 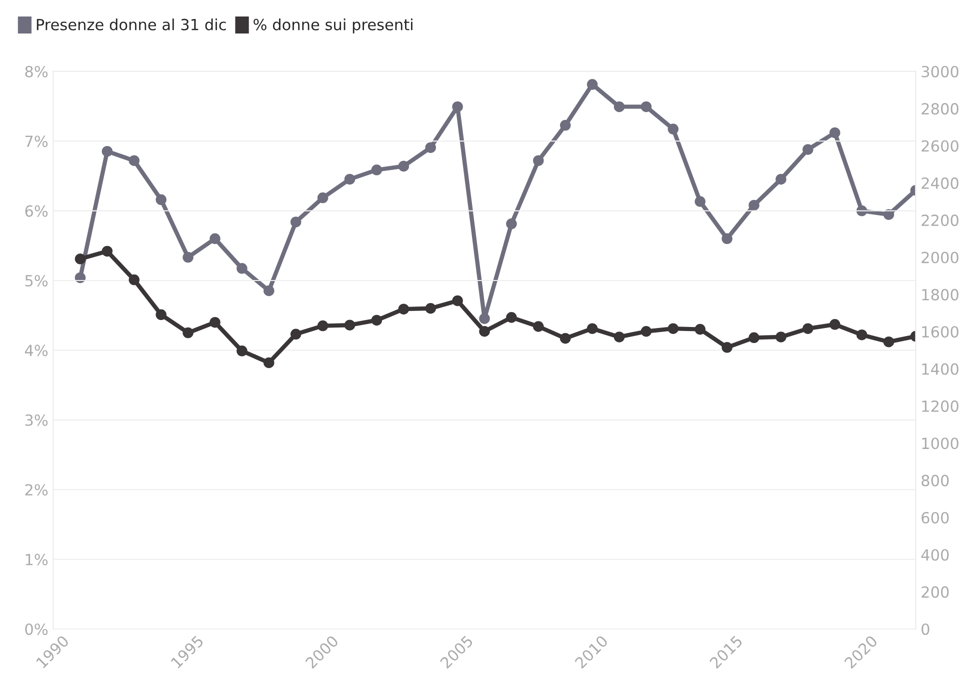 What do you see at coordinates (940, 109) in the screenshot?
I see `y2-tick-label: 2800` at bounding box center [940, 109].